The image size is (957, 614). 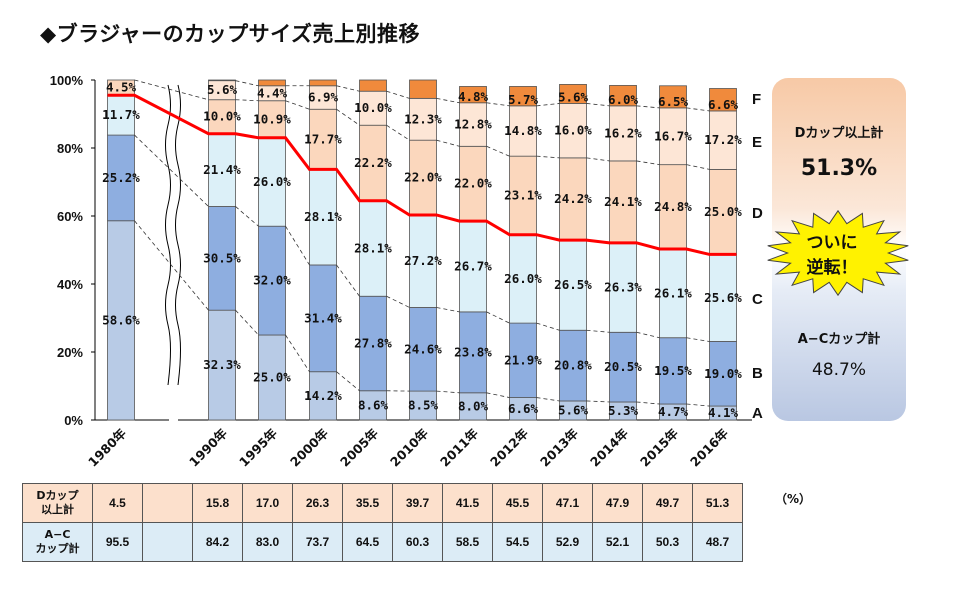 What do you see at coordinates (623, 132) in the screenshot?
I see `data-label: 16.2%` at bounding box center [623, 132].